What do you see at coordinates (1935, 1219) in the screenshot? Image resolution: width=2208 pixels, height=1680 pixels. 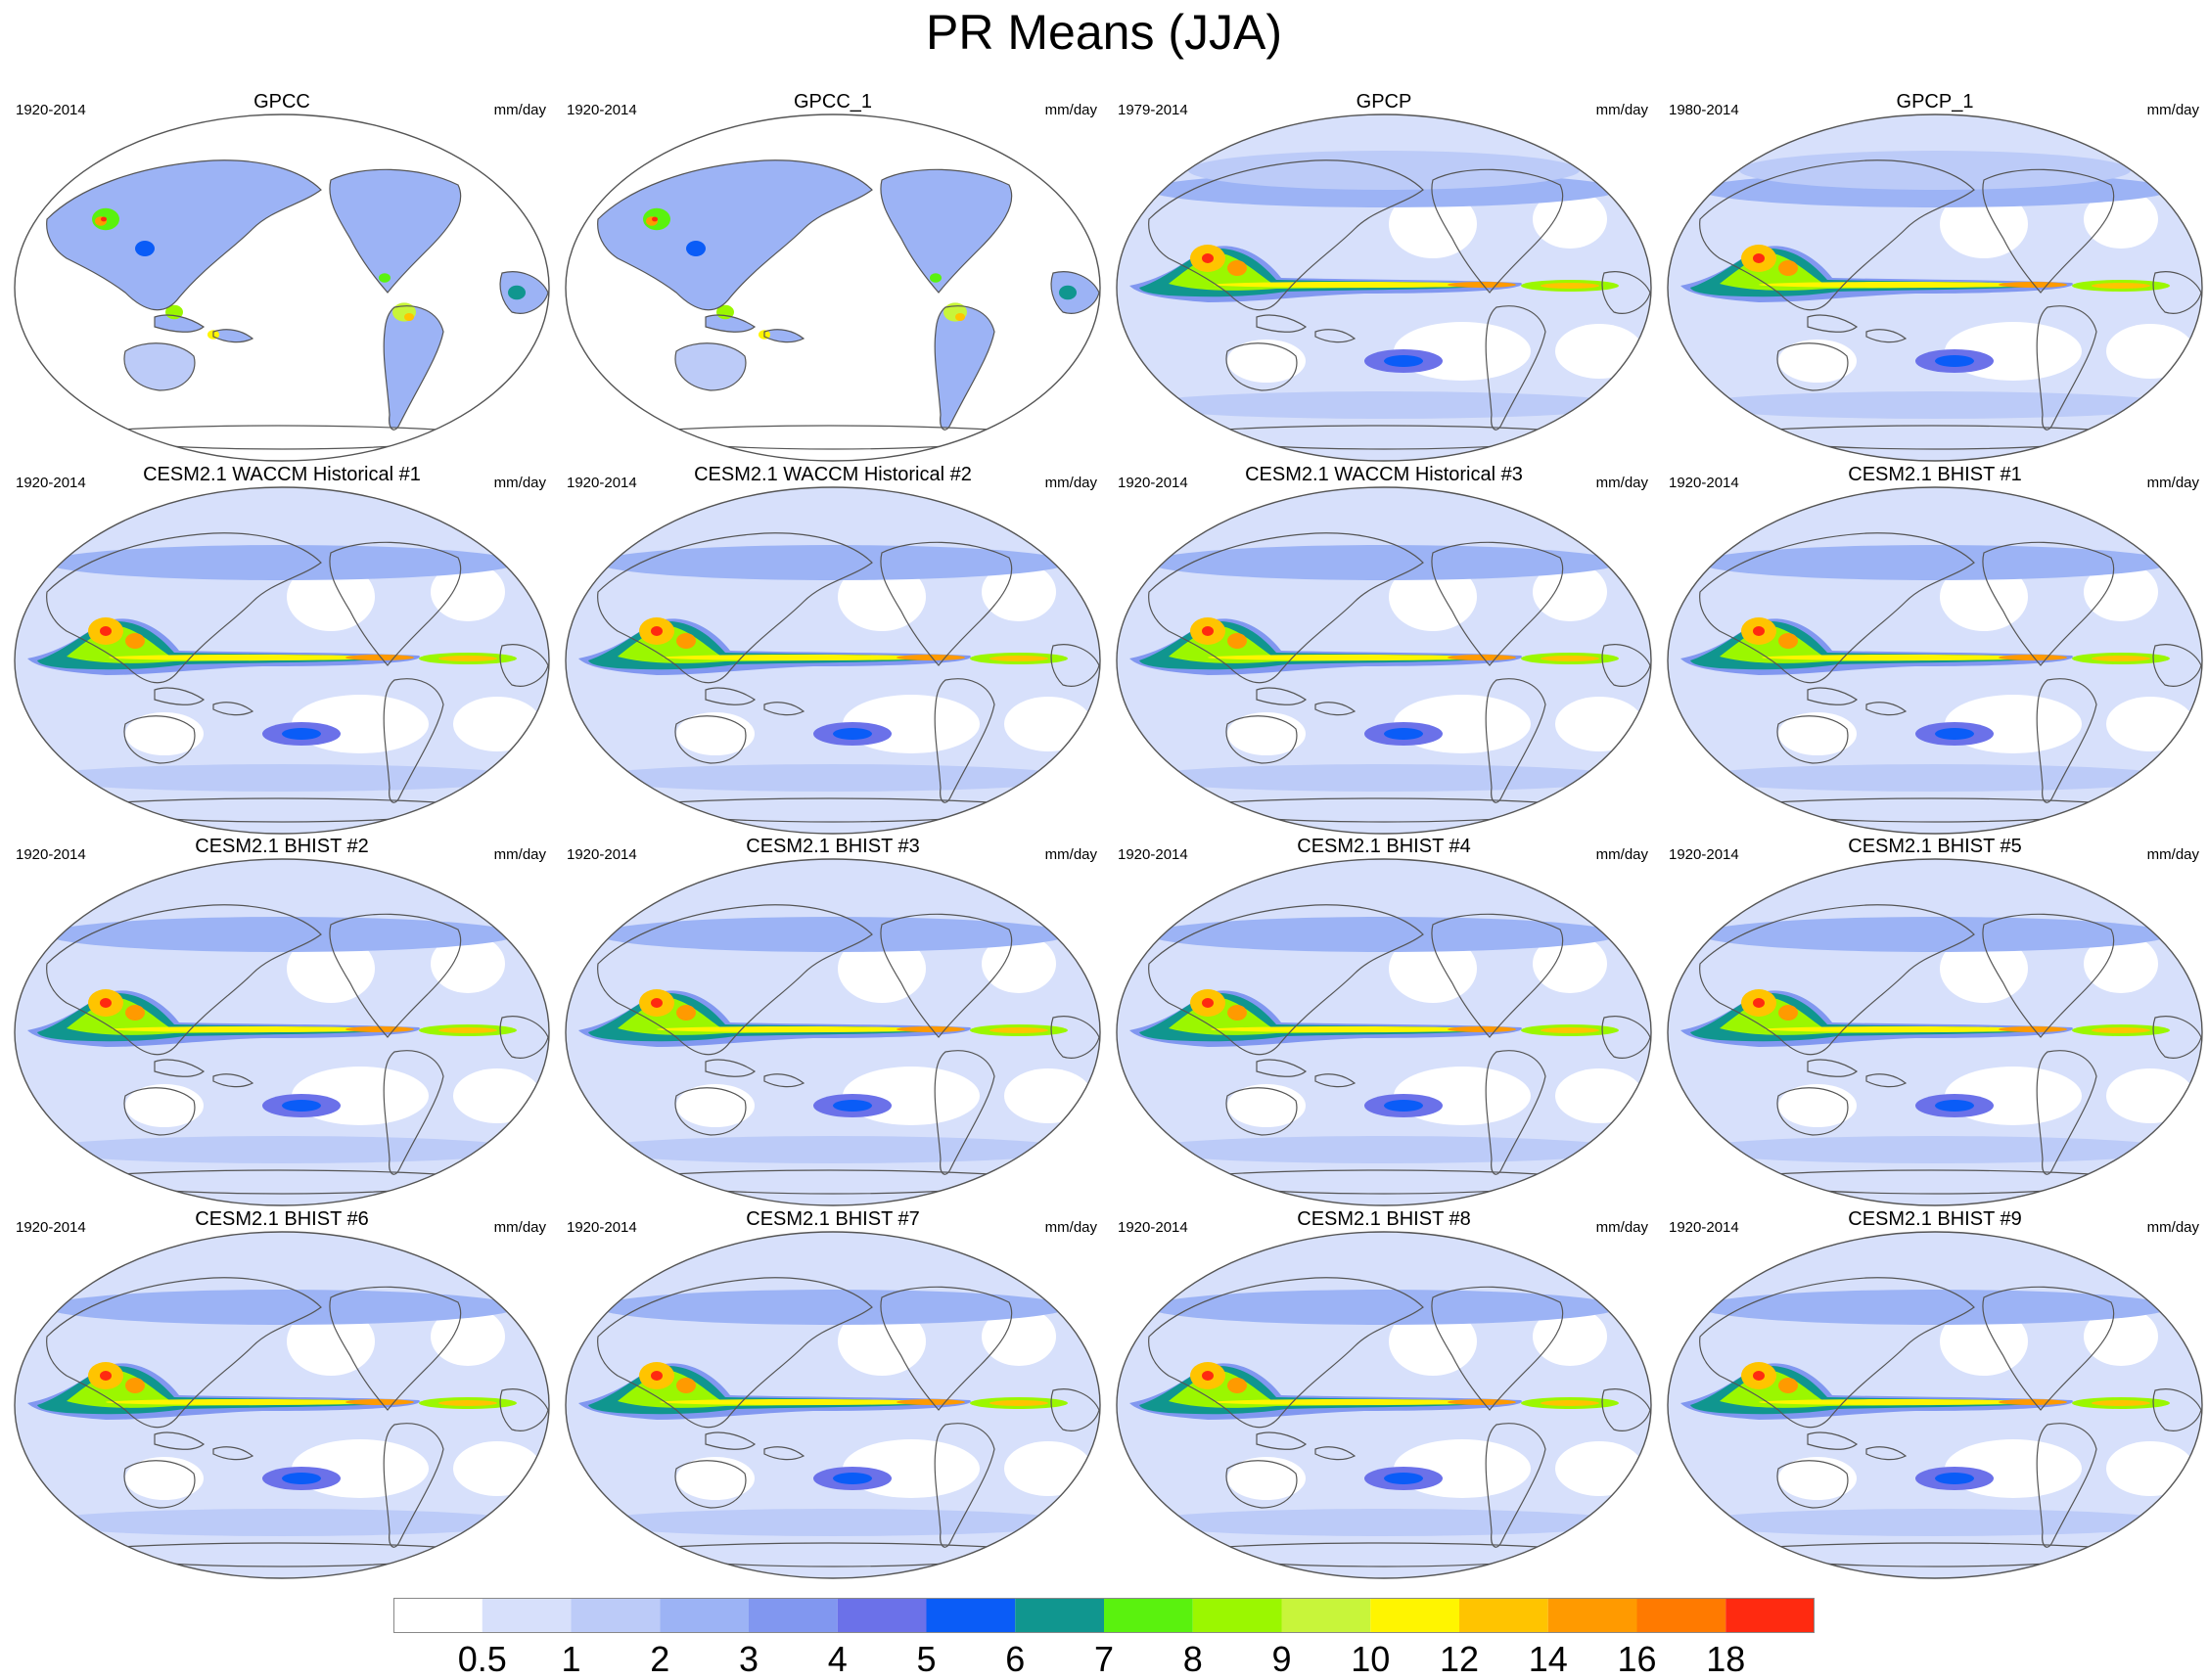 I see `panel-title: CESM2.1 BHIST #9` at bounding box center [1935, 1219].